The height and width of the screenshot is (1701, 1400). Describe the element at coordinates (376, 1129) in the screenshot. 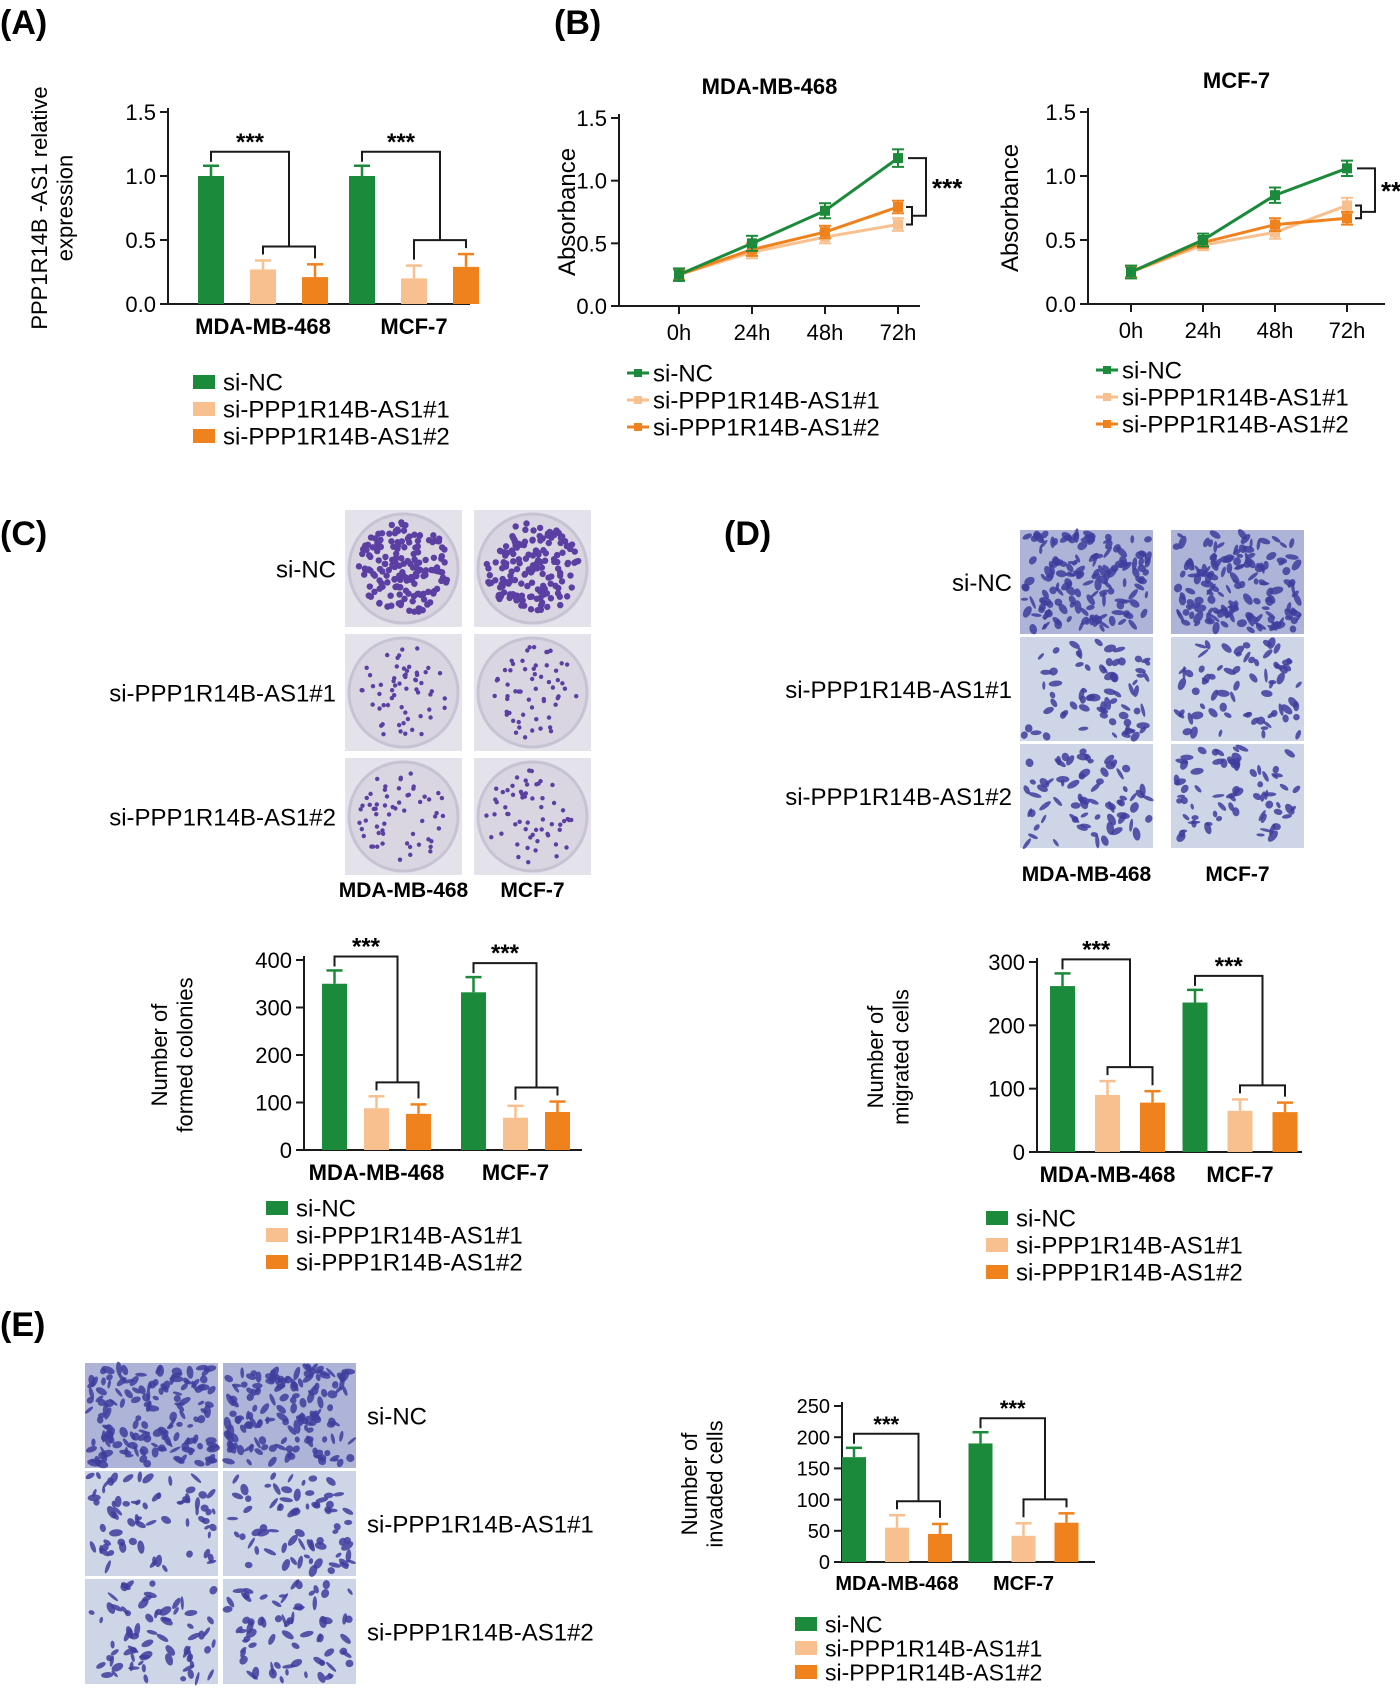

I see `bar-si-PPP1R14B-AS1#1` at that location.